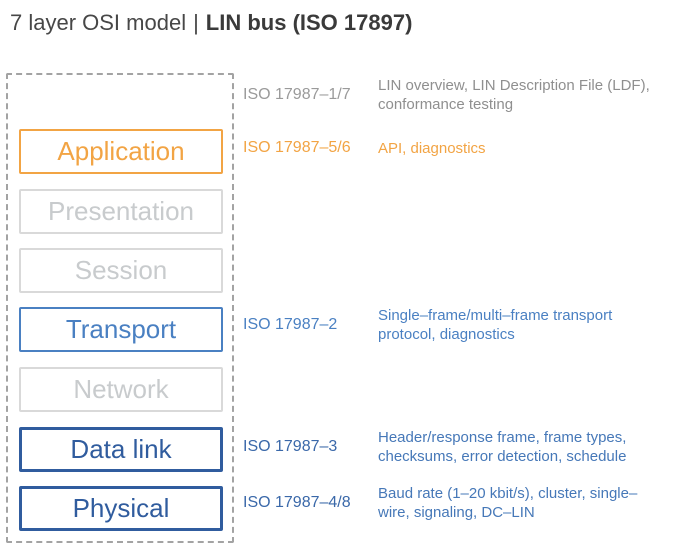  What do you see at coordinates (297, 94) in the screenshot?
I see `iso-standard-label: ISO 17987–1/7` at bounding box center [297, 94].